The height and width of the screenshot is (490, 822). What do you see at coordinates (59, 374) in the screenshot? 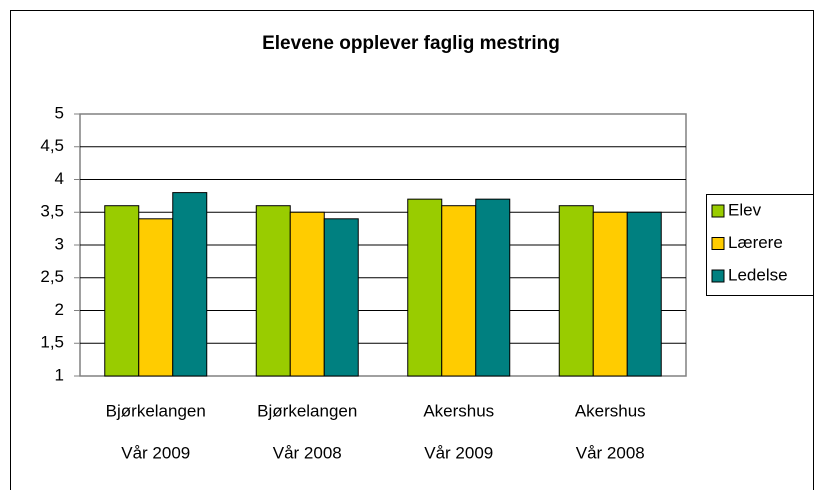
I see `y-tick-label: 1` at bounding box center [59, 374].